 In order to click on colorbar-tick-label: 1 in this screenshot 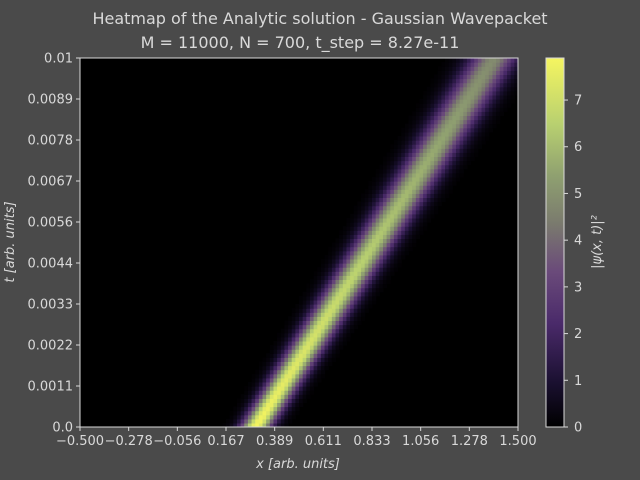, I will do `click(578, 381)`.